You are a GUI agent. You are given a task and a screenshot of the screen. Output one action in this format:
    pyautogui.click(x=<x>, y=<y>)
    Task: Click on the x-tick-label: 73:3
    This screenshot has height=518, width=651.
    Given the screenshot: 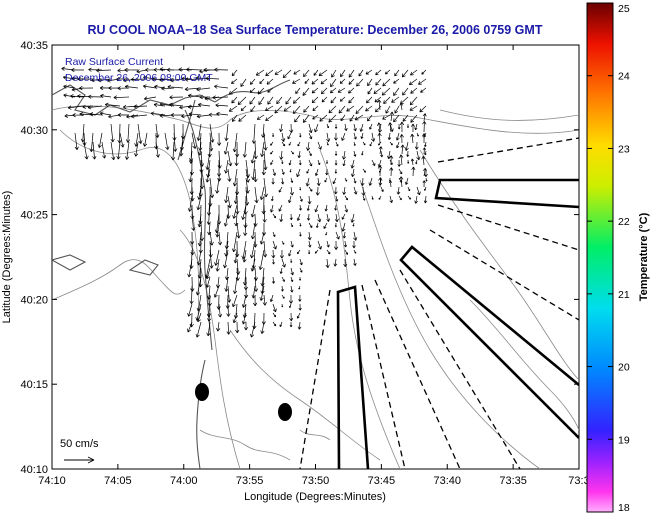 What is the action you would take?
    pyautogui.click(x=578, y=481)
    